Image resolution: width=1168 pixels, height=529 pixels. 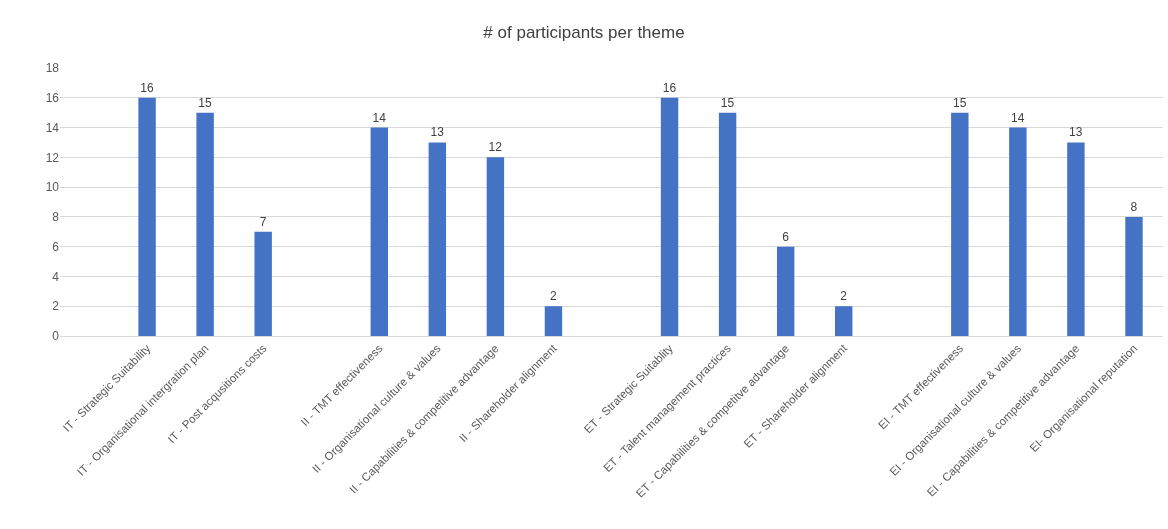 I want to click on y-tick-label: 4, so click(x=56, y=276).